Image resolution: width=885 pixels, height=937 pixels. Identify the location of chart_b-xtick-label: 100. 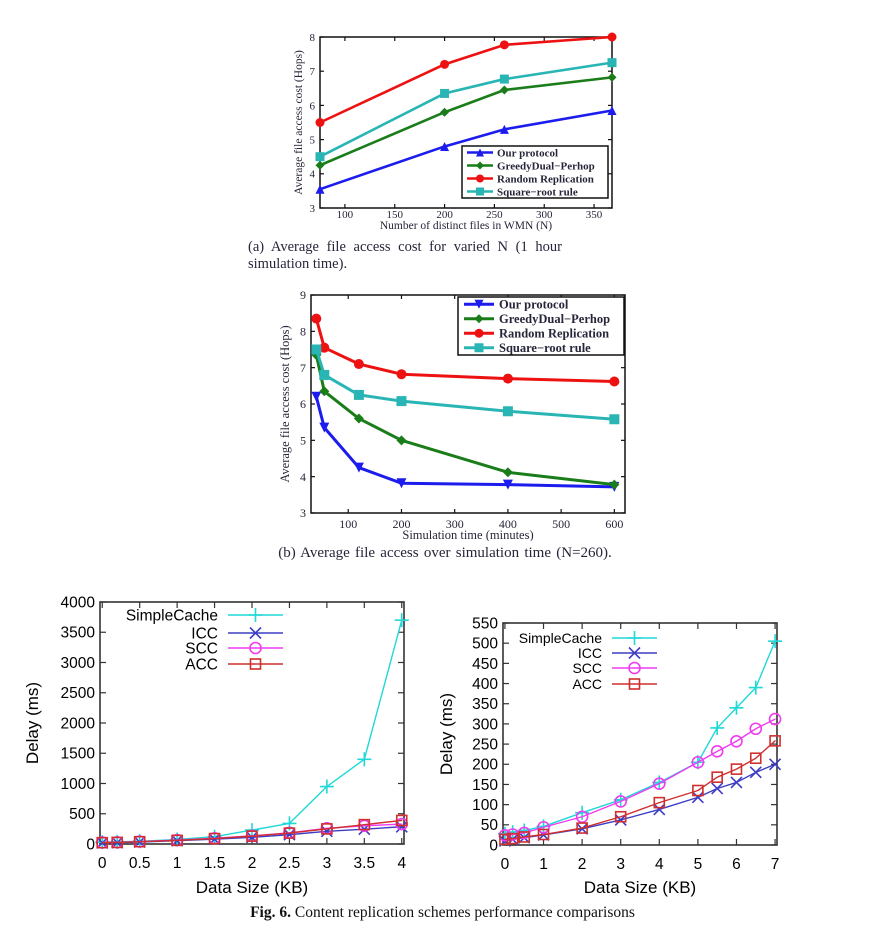
(348, 524).